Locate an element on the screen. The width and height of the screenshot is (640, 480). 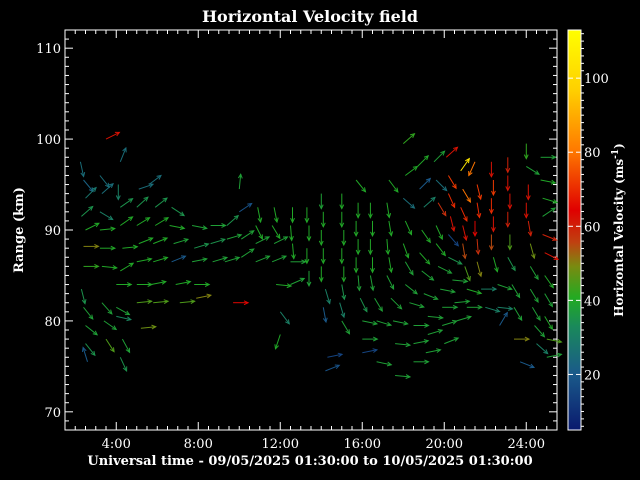
x-tick-label: 16:00 is located at coordinates (362, 444).